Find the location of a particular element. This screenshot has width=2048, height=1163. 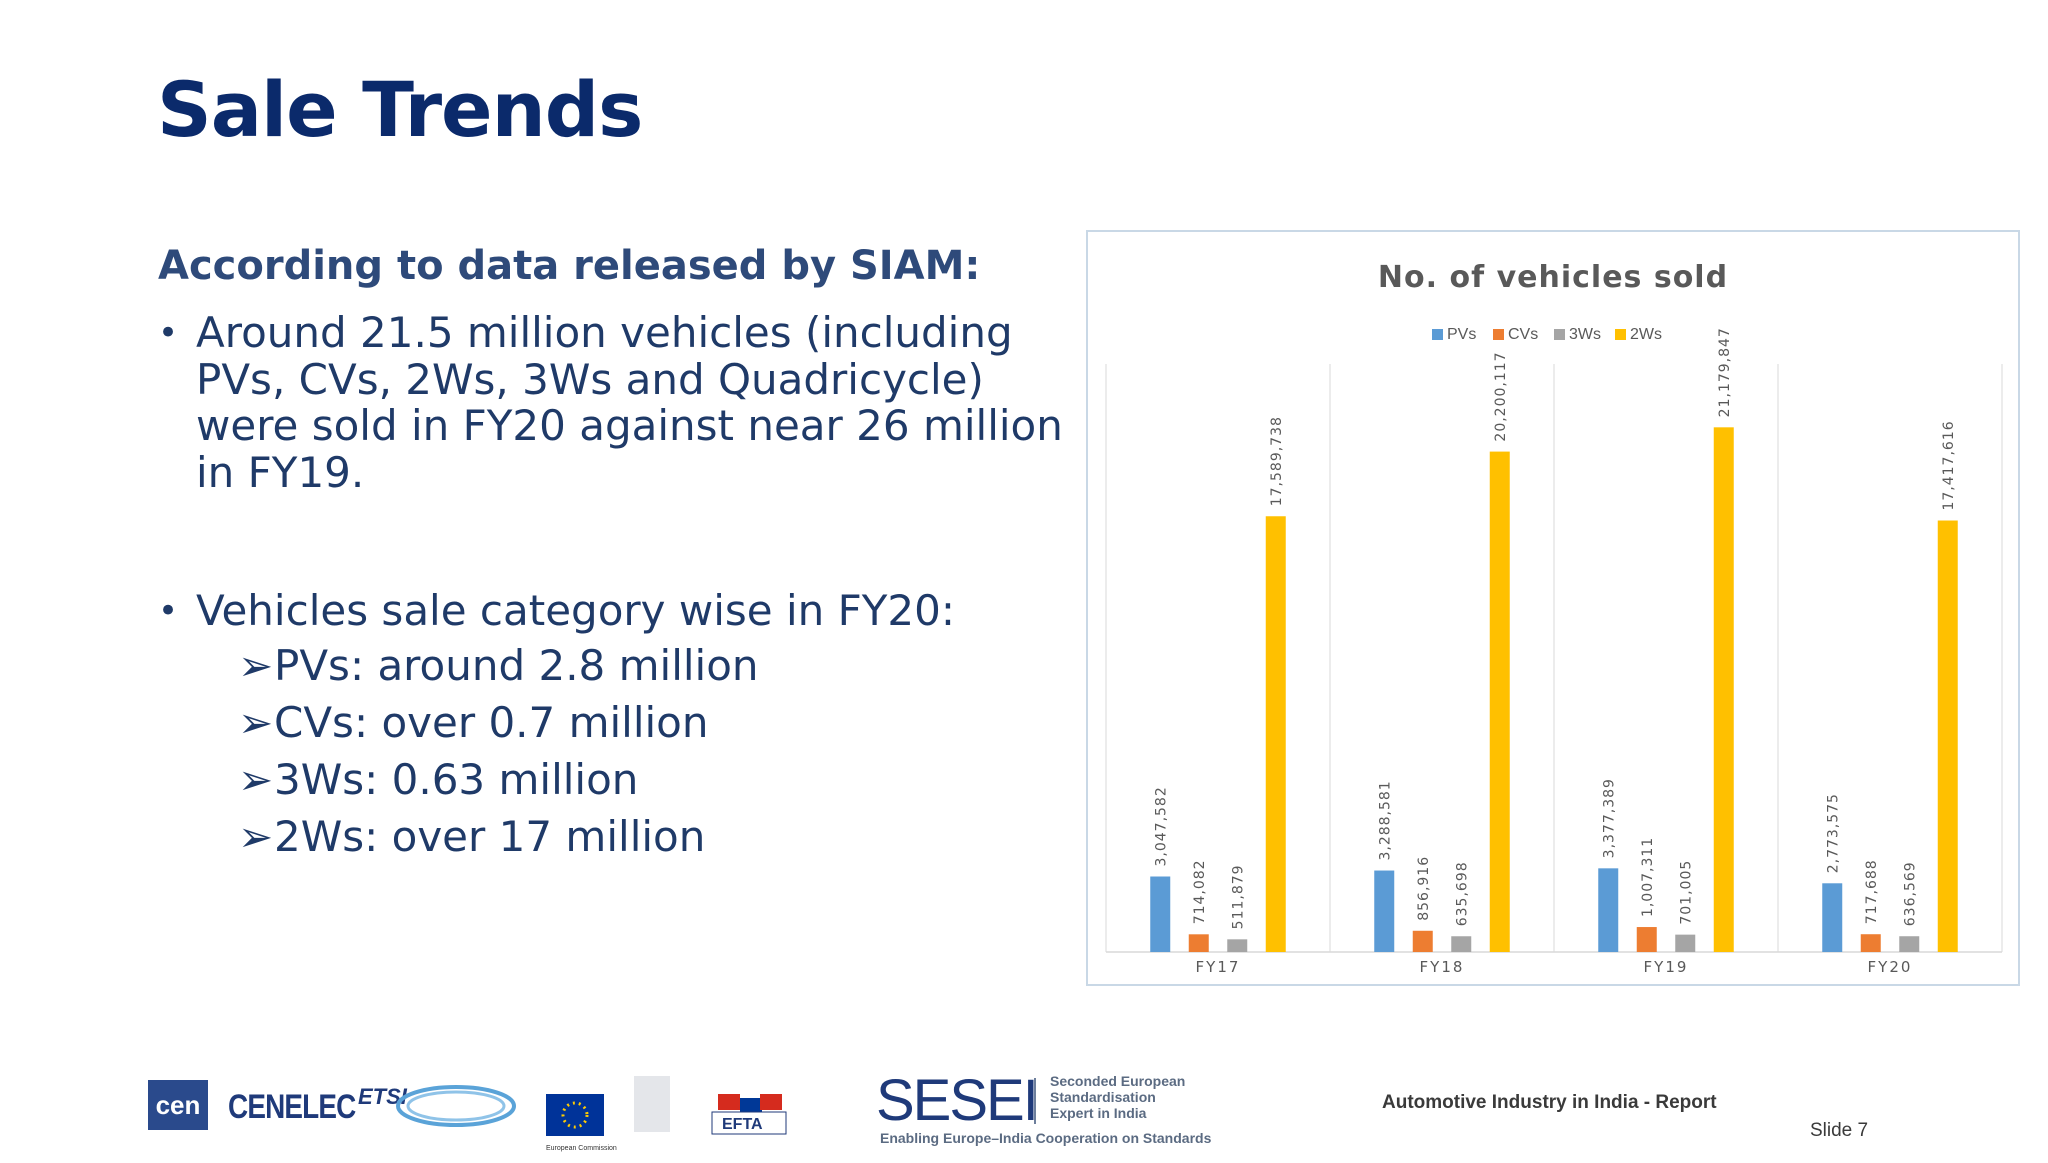

slide-number: Slide 7 is located at coordinates (1839, 1130).